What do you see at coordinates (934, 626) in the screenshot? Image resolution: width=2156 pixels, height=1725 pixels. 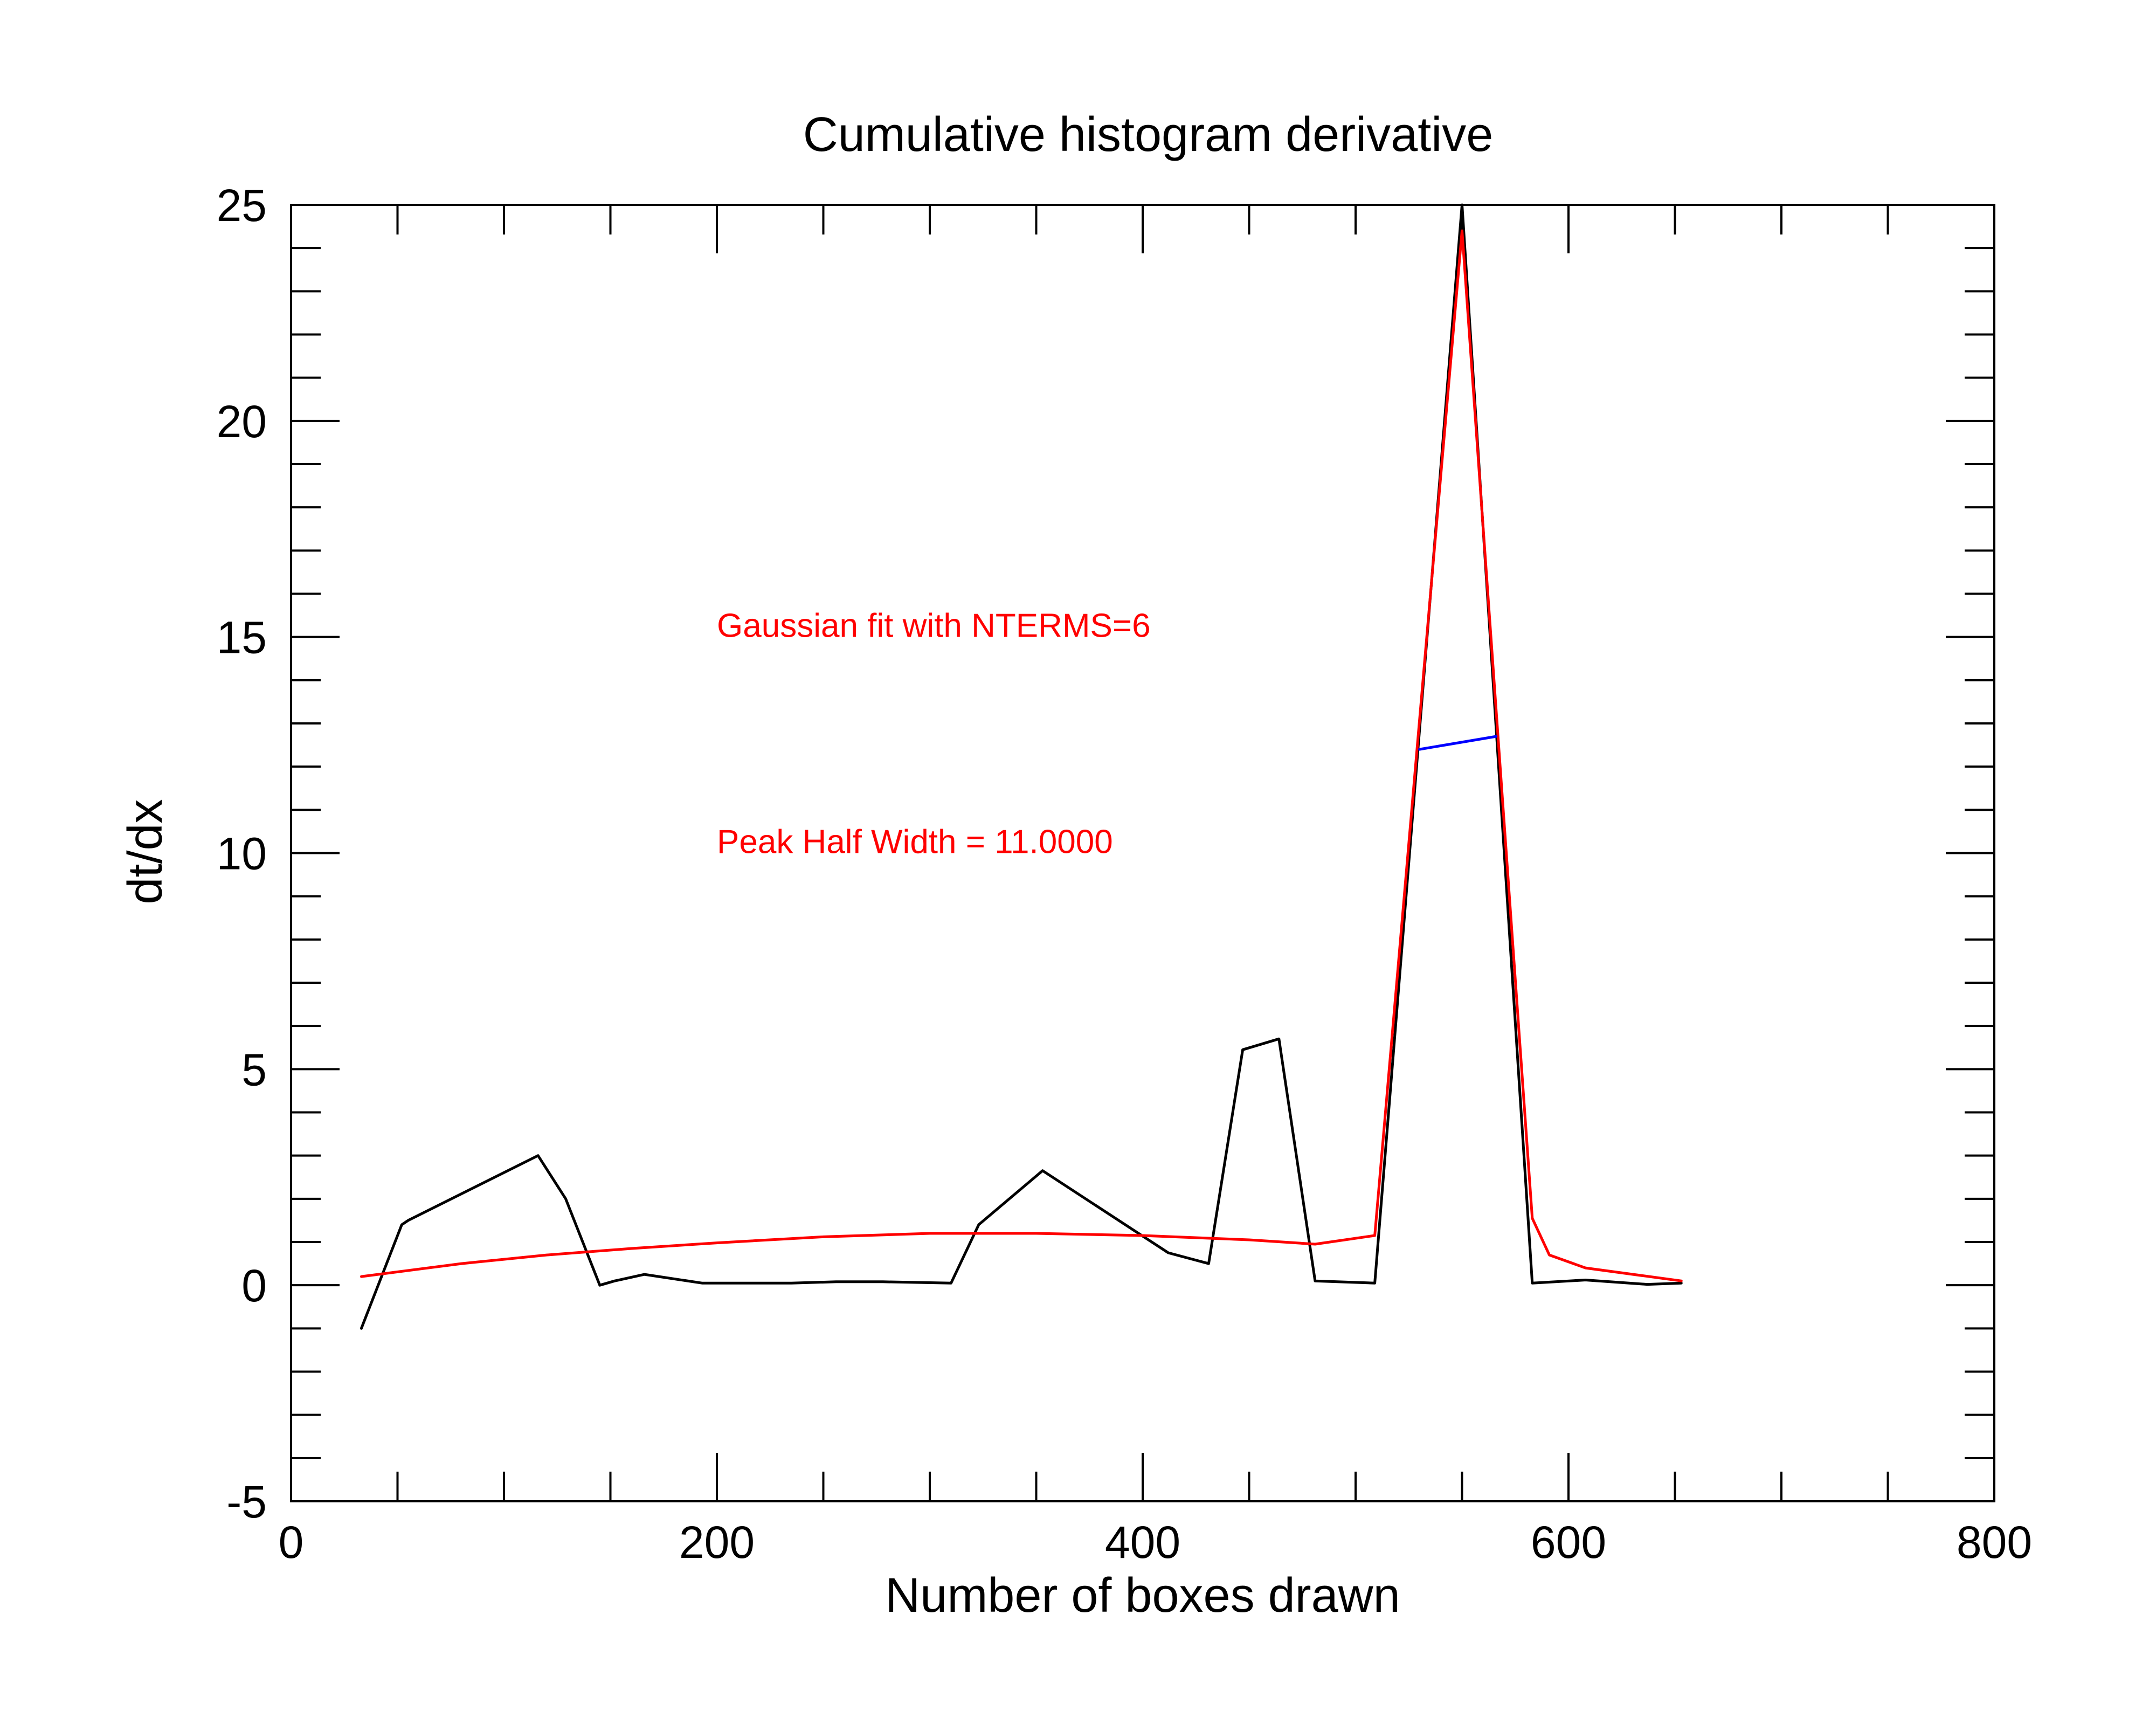 I see `annotation-0: Gaussian fit with NTERMS=6` at bounding box center [934, 626].